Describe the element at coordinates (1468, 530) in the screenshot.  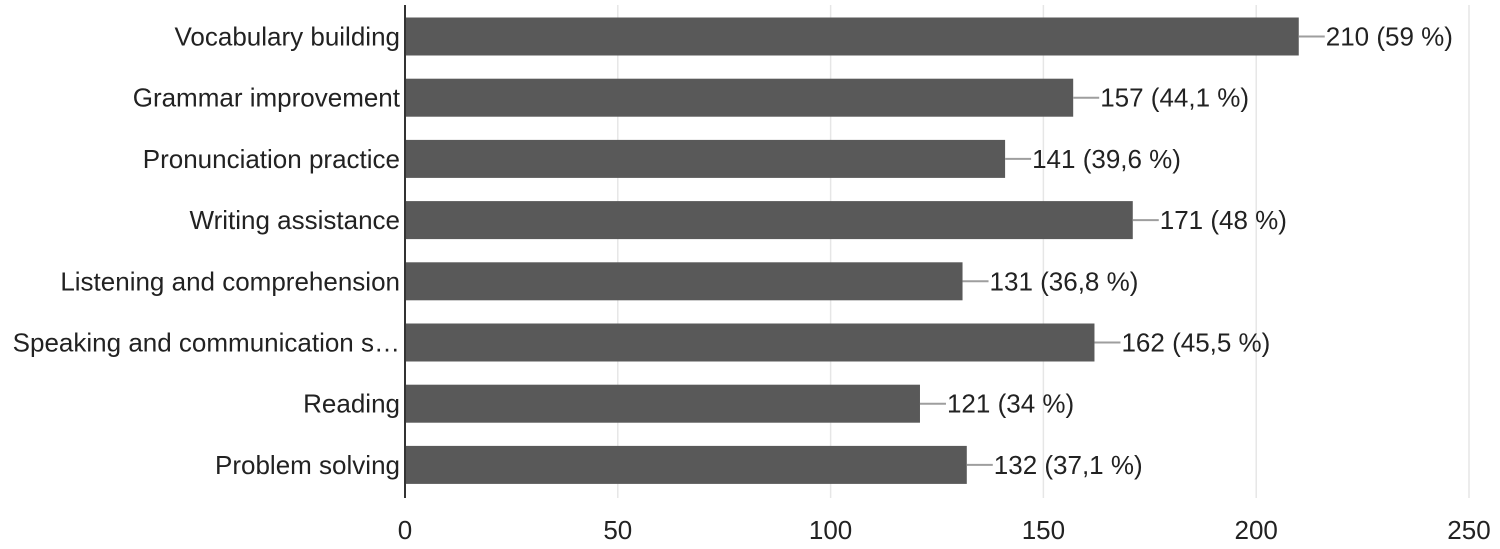
I see `x-tick-label: 250` at that location.